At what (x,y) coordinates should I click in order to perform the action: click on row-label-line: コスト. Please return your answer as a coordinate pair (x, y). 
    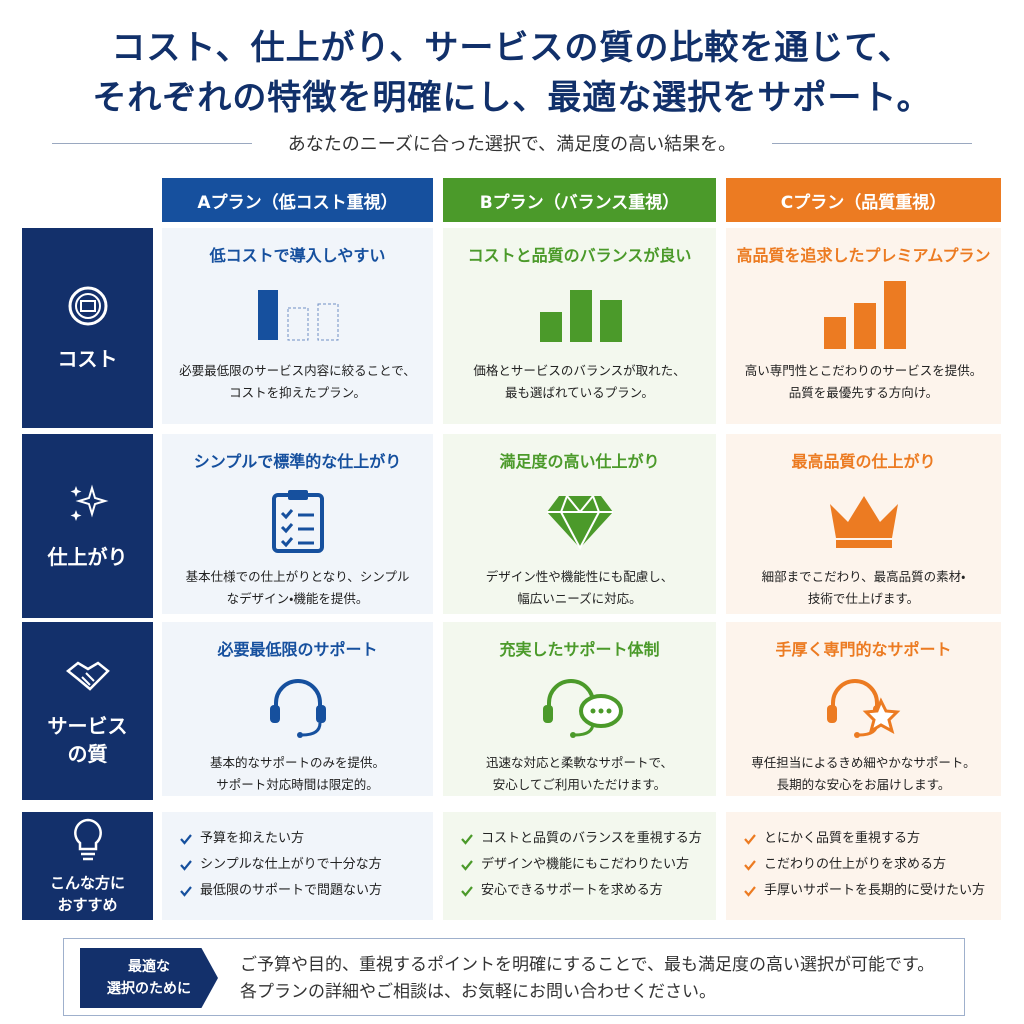
    Looking at the image, I should click on (87, 358).